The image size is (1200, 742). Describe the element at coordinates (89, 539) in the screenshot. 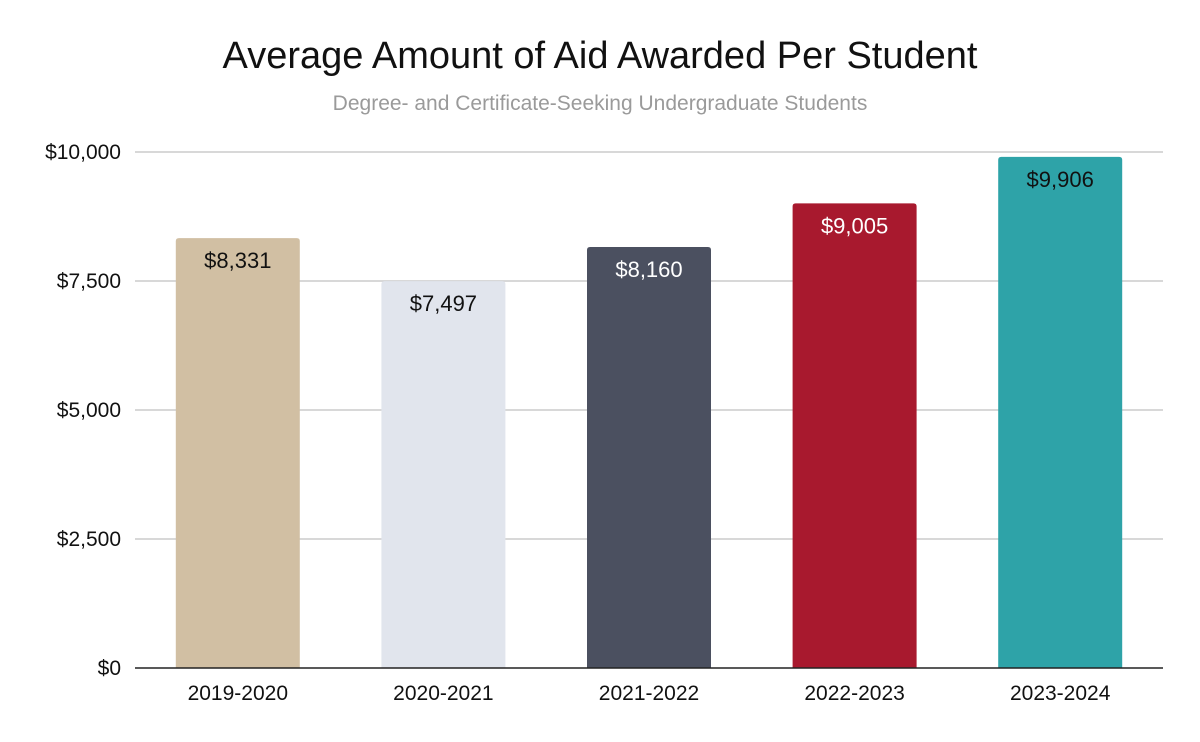

I see `y-tick-label: $2,500` at that location.